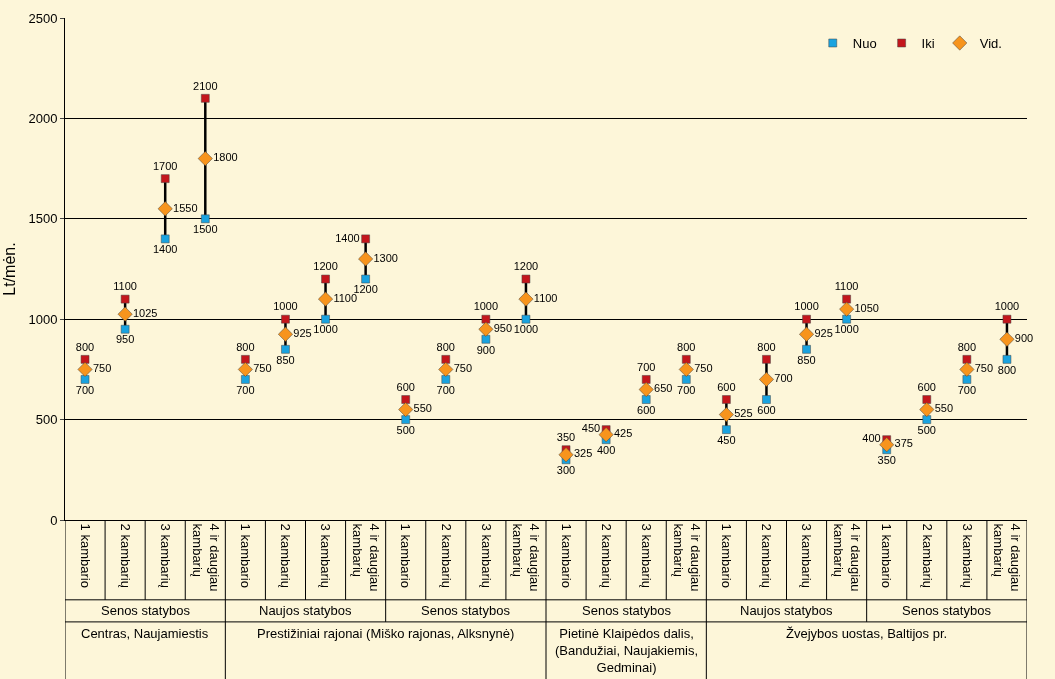 The width and height of the screenshot is (1055, 679). What do you see at coordinates (663, 388) in the screenshot?
I see `data-label: 650` at bounding box center [663, 388].